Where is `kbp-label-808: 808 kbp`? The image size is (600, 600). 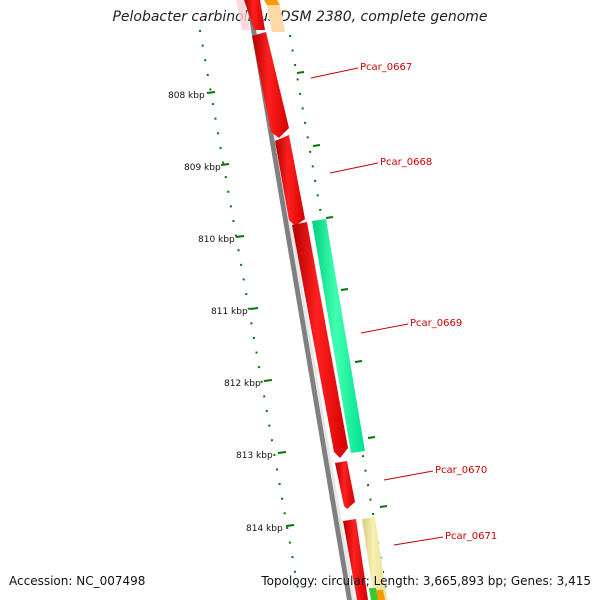
kbp-label-808: 808 kbp is located at coordinates (186, 96).